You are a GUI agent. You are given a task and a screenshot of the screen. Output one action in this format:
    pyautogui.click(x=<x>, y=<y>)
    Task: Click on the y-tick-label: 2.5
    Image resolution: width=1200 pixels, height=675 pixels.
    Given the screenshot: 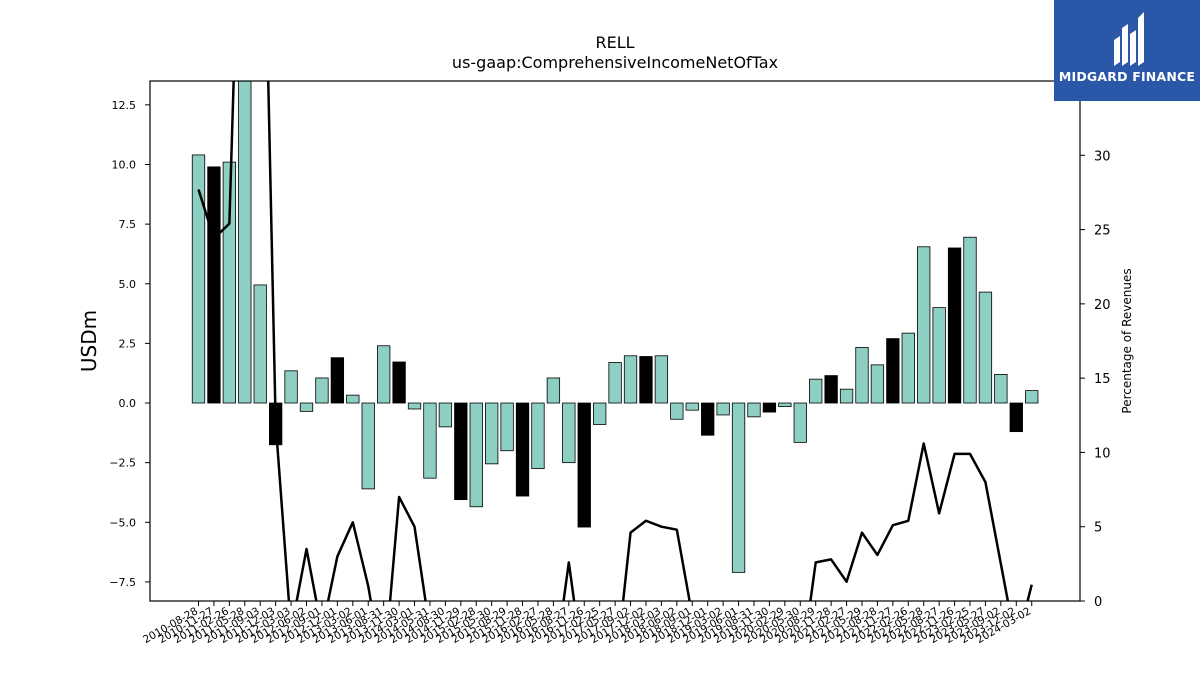 What is the action you would take?
    pyautogui.click(x=128, y=343)
    